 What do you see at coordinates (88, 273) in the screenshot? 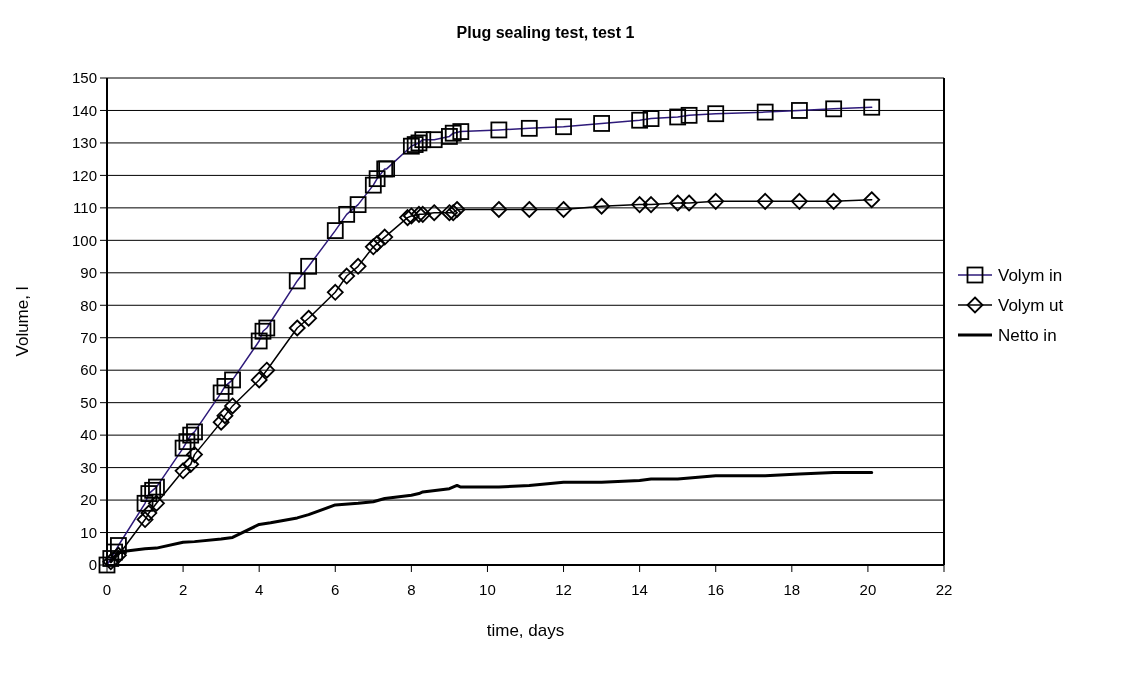
I see `y-tick-label: 90` at bounding box center [88, 273].